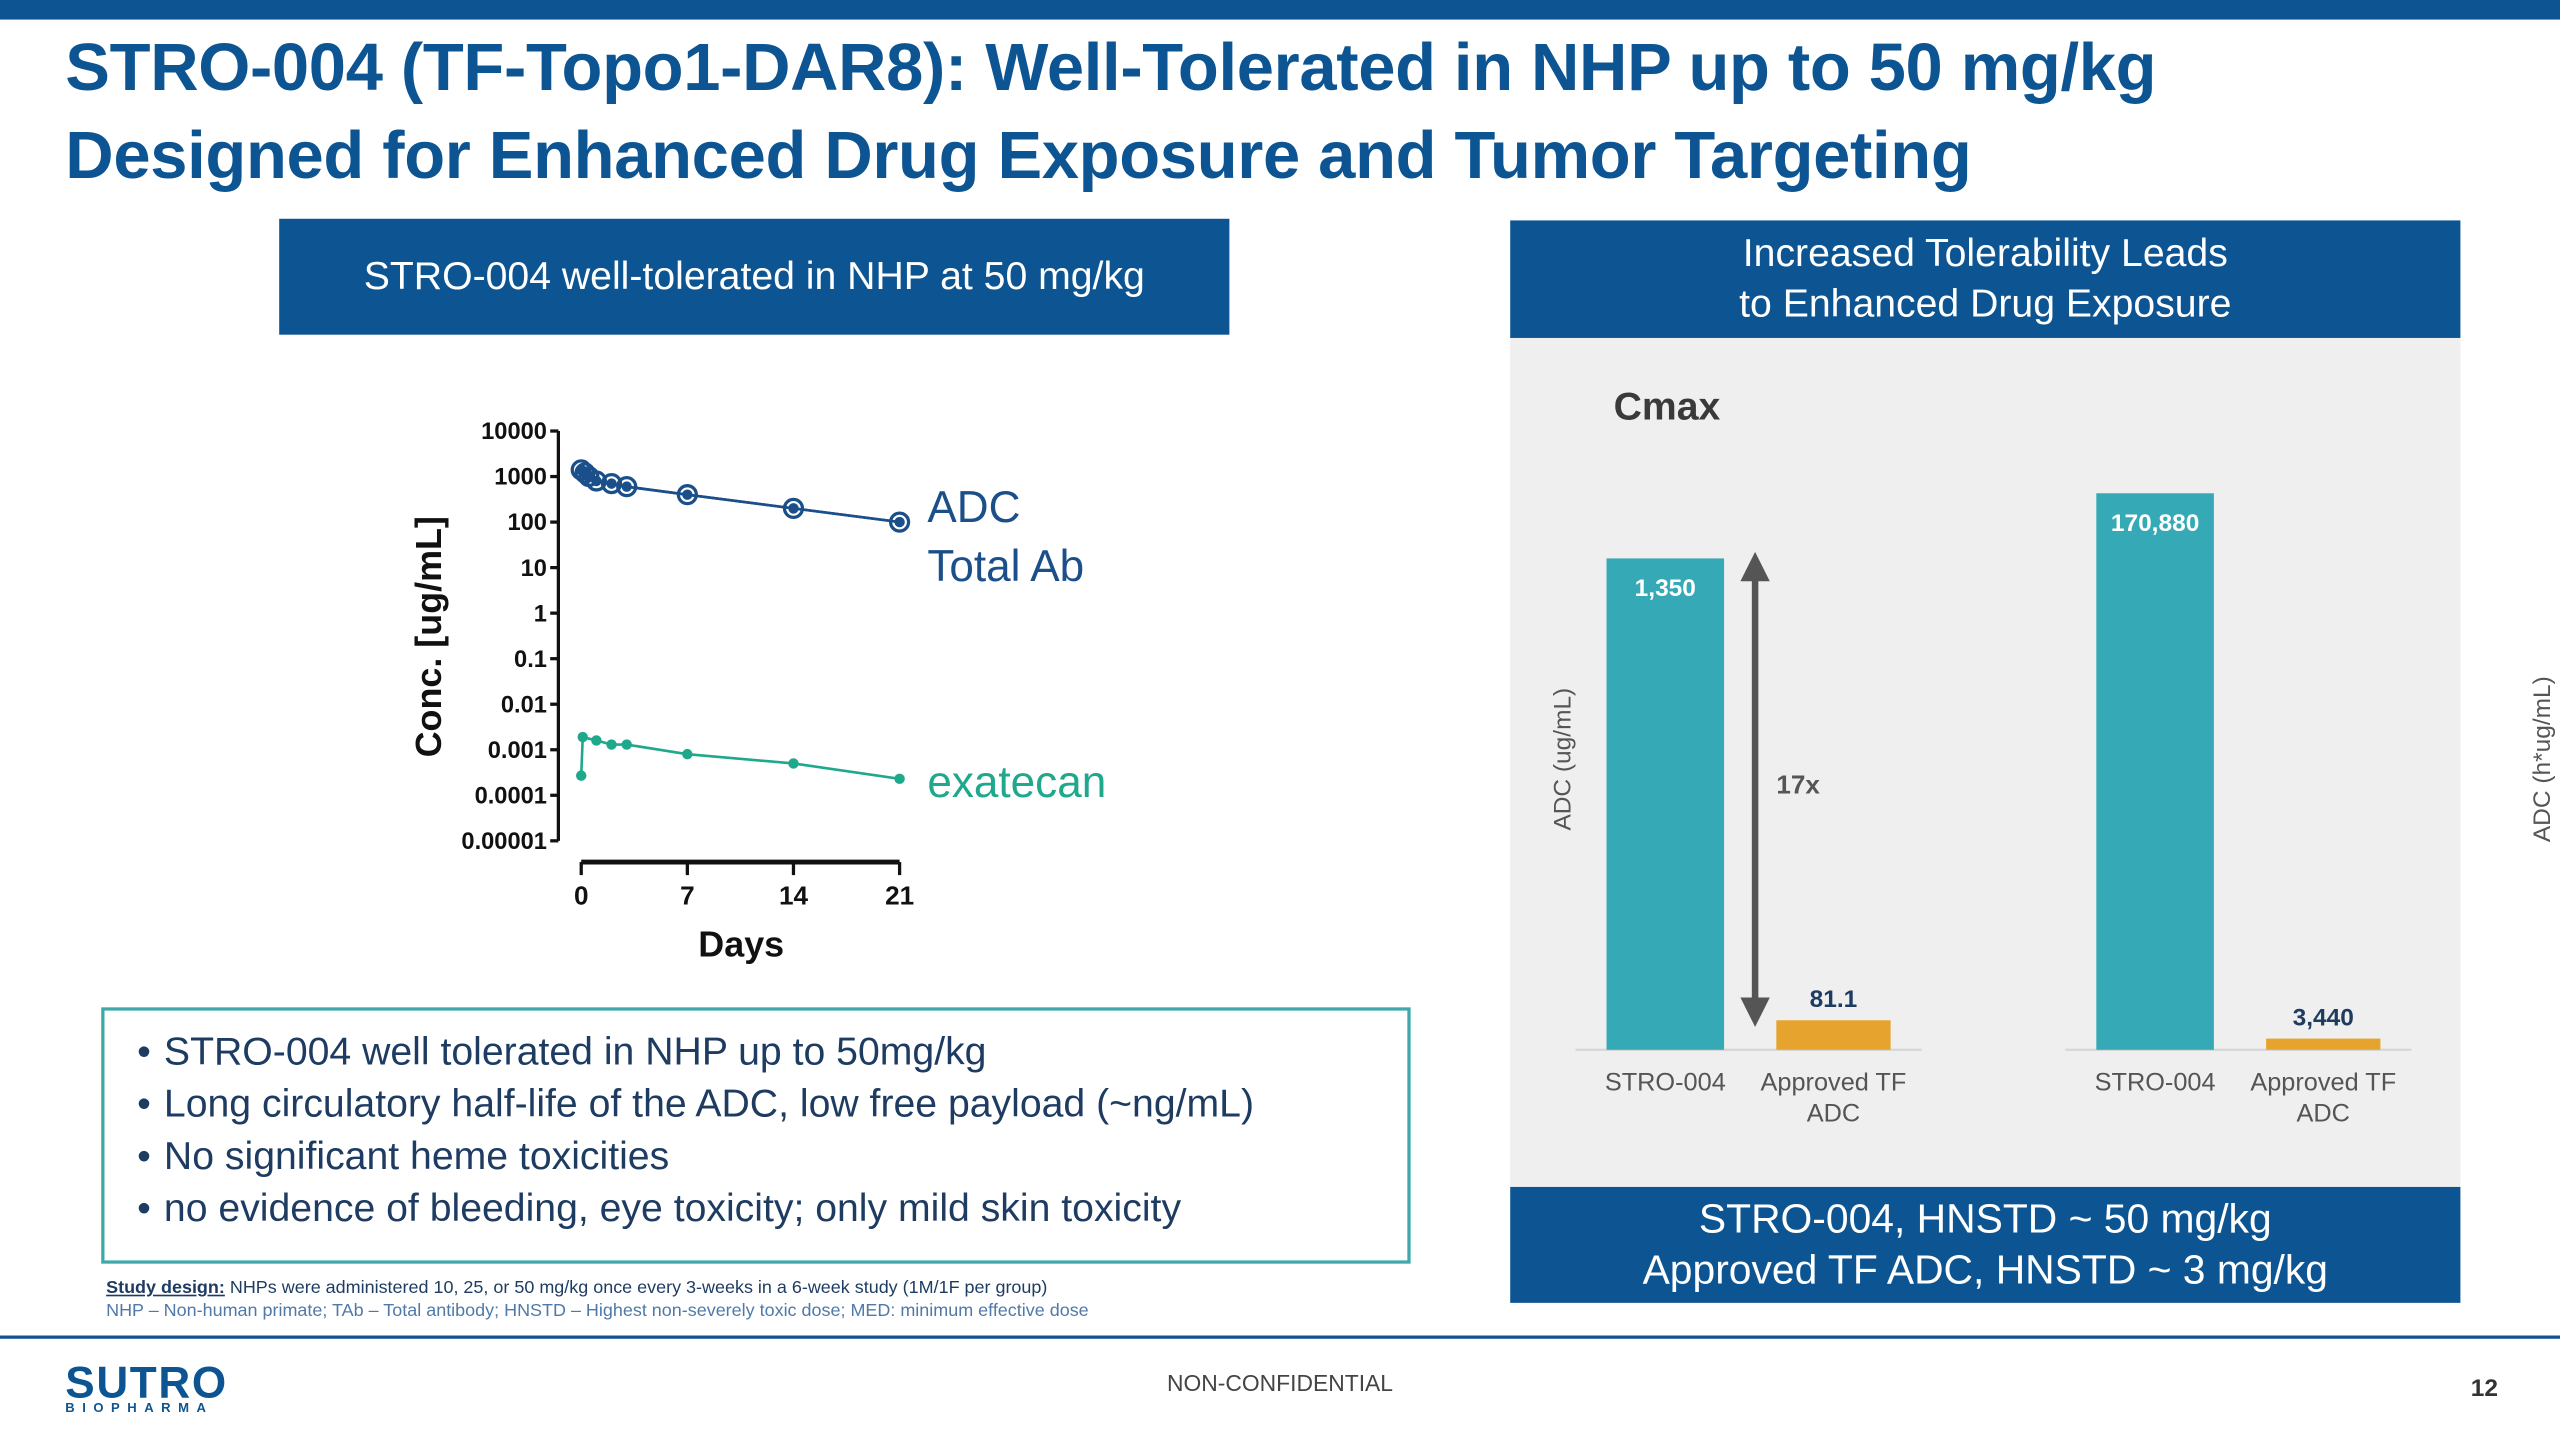 This screenshot has height=1440, width=2560. I want to click on bullet: No significant heme toxicities, so click(772, 1157).